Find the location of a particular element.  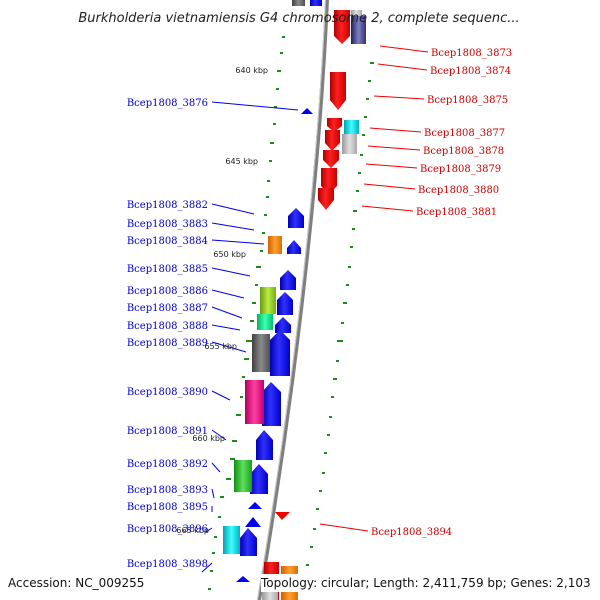

gene-label: Bcep1808_3882 is located at coordinates (167, 205).